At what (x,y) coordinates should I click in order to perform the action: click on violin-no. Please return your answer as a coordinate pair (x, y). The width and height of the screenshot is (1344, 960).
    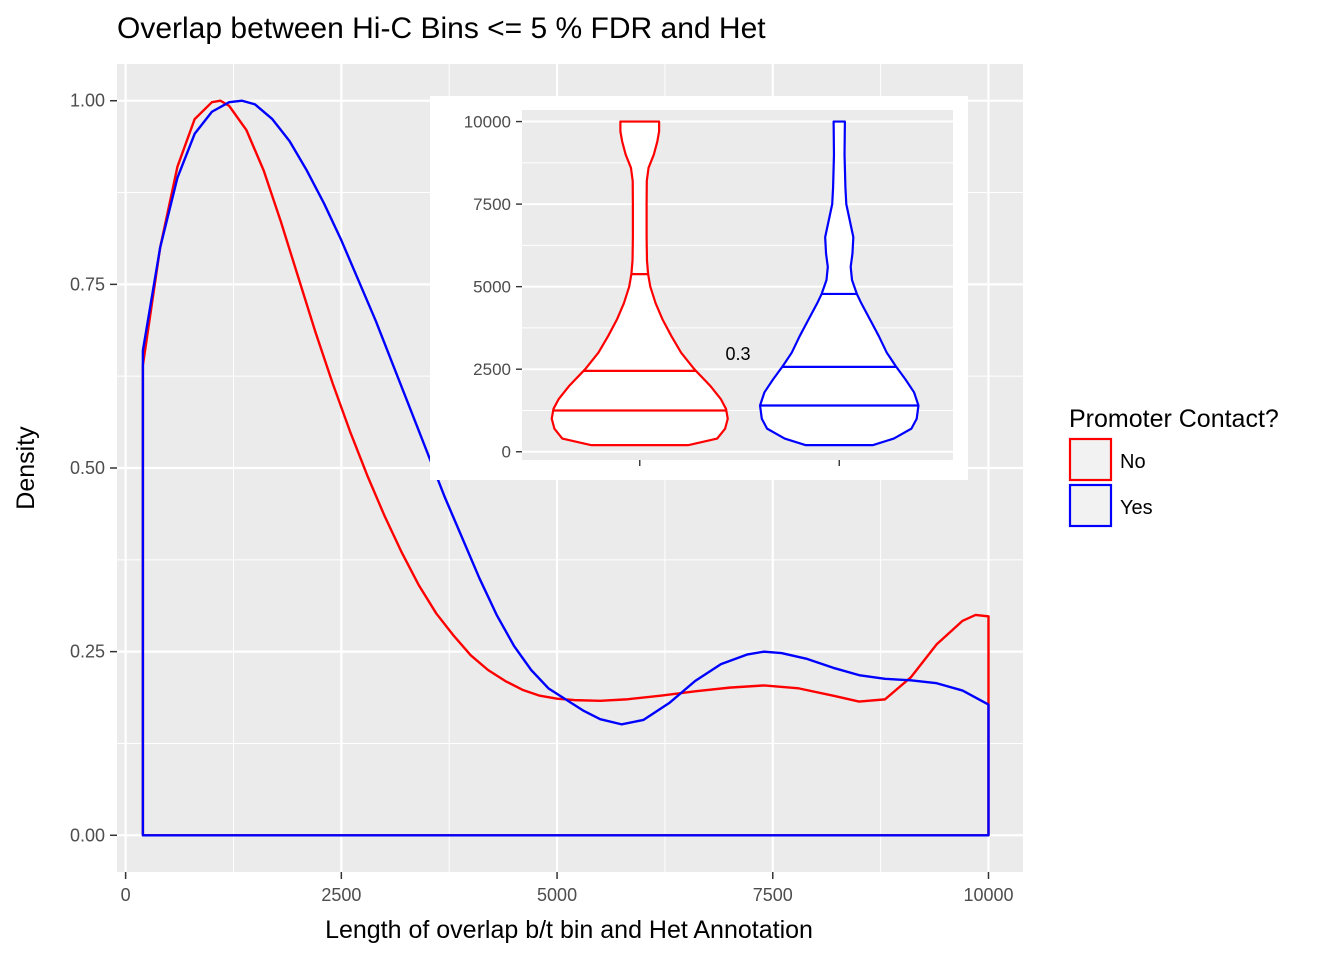
    Looking at the image, I should click on (639, 283).